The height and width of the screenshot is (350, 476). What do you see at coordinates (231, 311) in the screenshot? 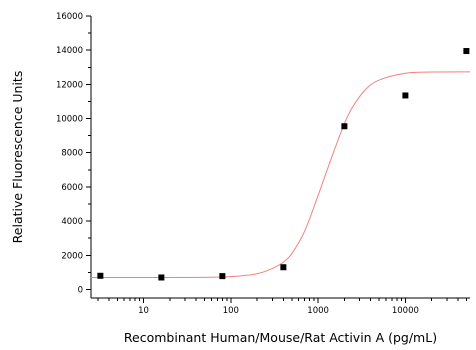
I see `x-tick-label: 100` at bounding box center [231, 311].